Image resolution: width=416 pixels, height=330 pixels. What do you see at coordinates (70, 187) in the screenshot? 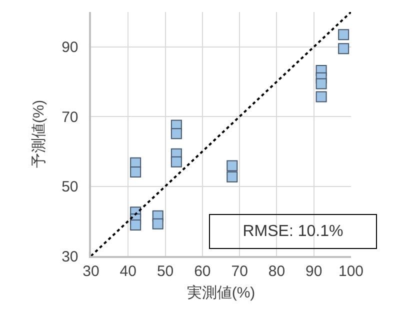
I see `y-tick-label: 50` at bounding box center [70, 187].